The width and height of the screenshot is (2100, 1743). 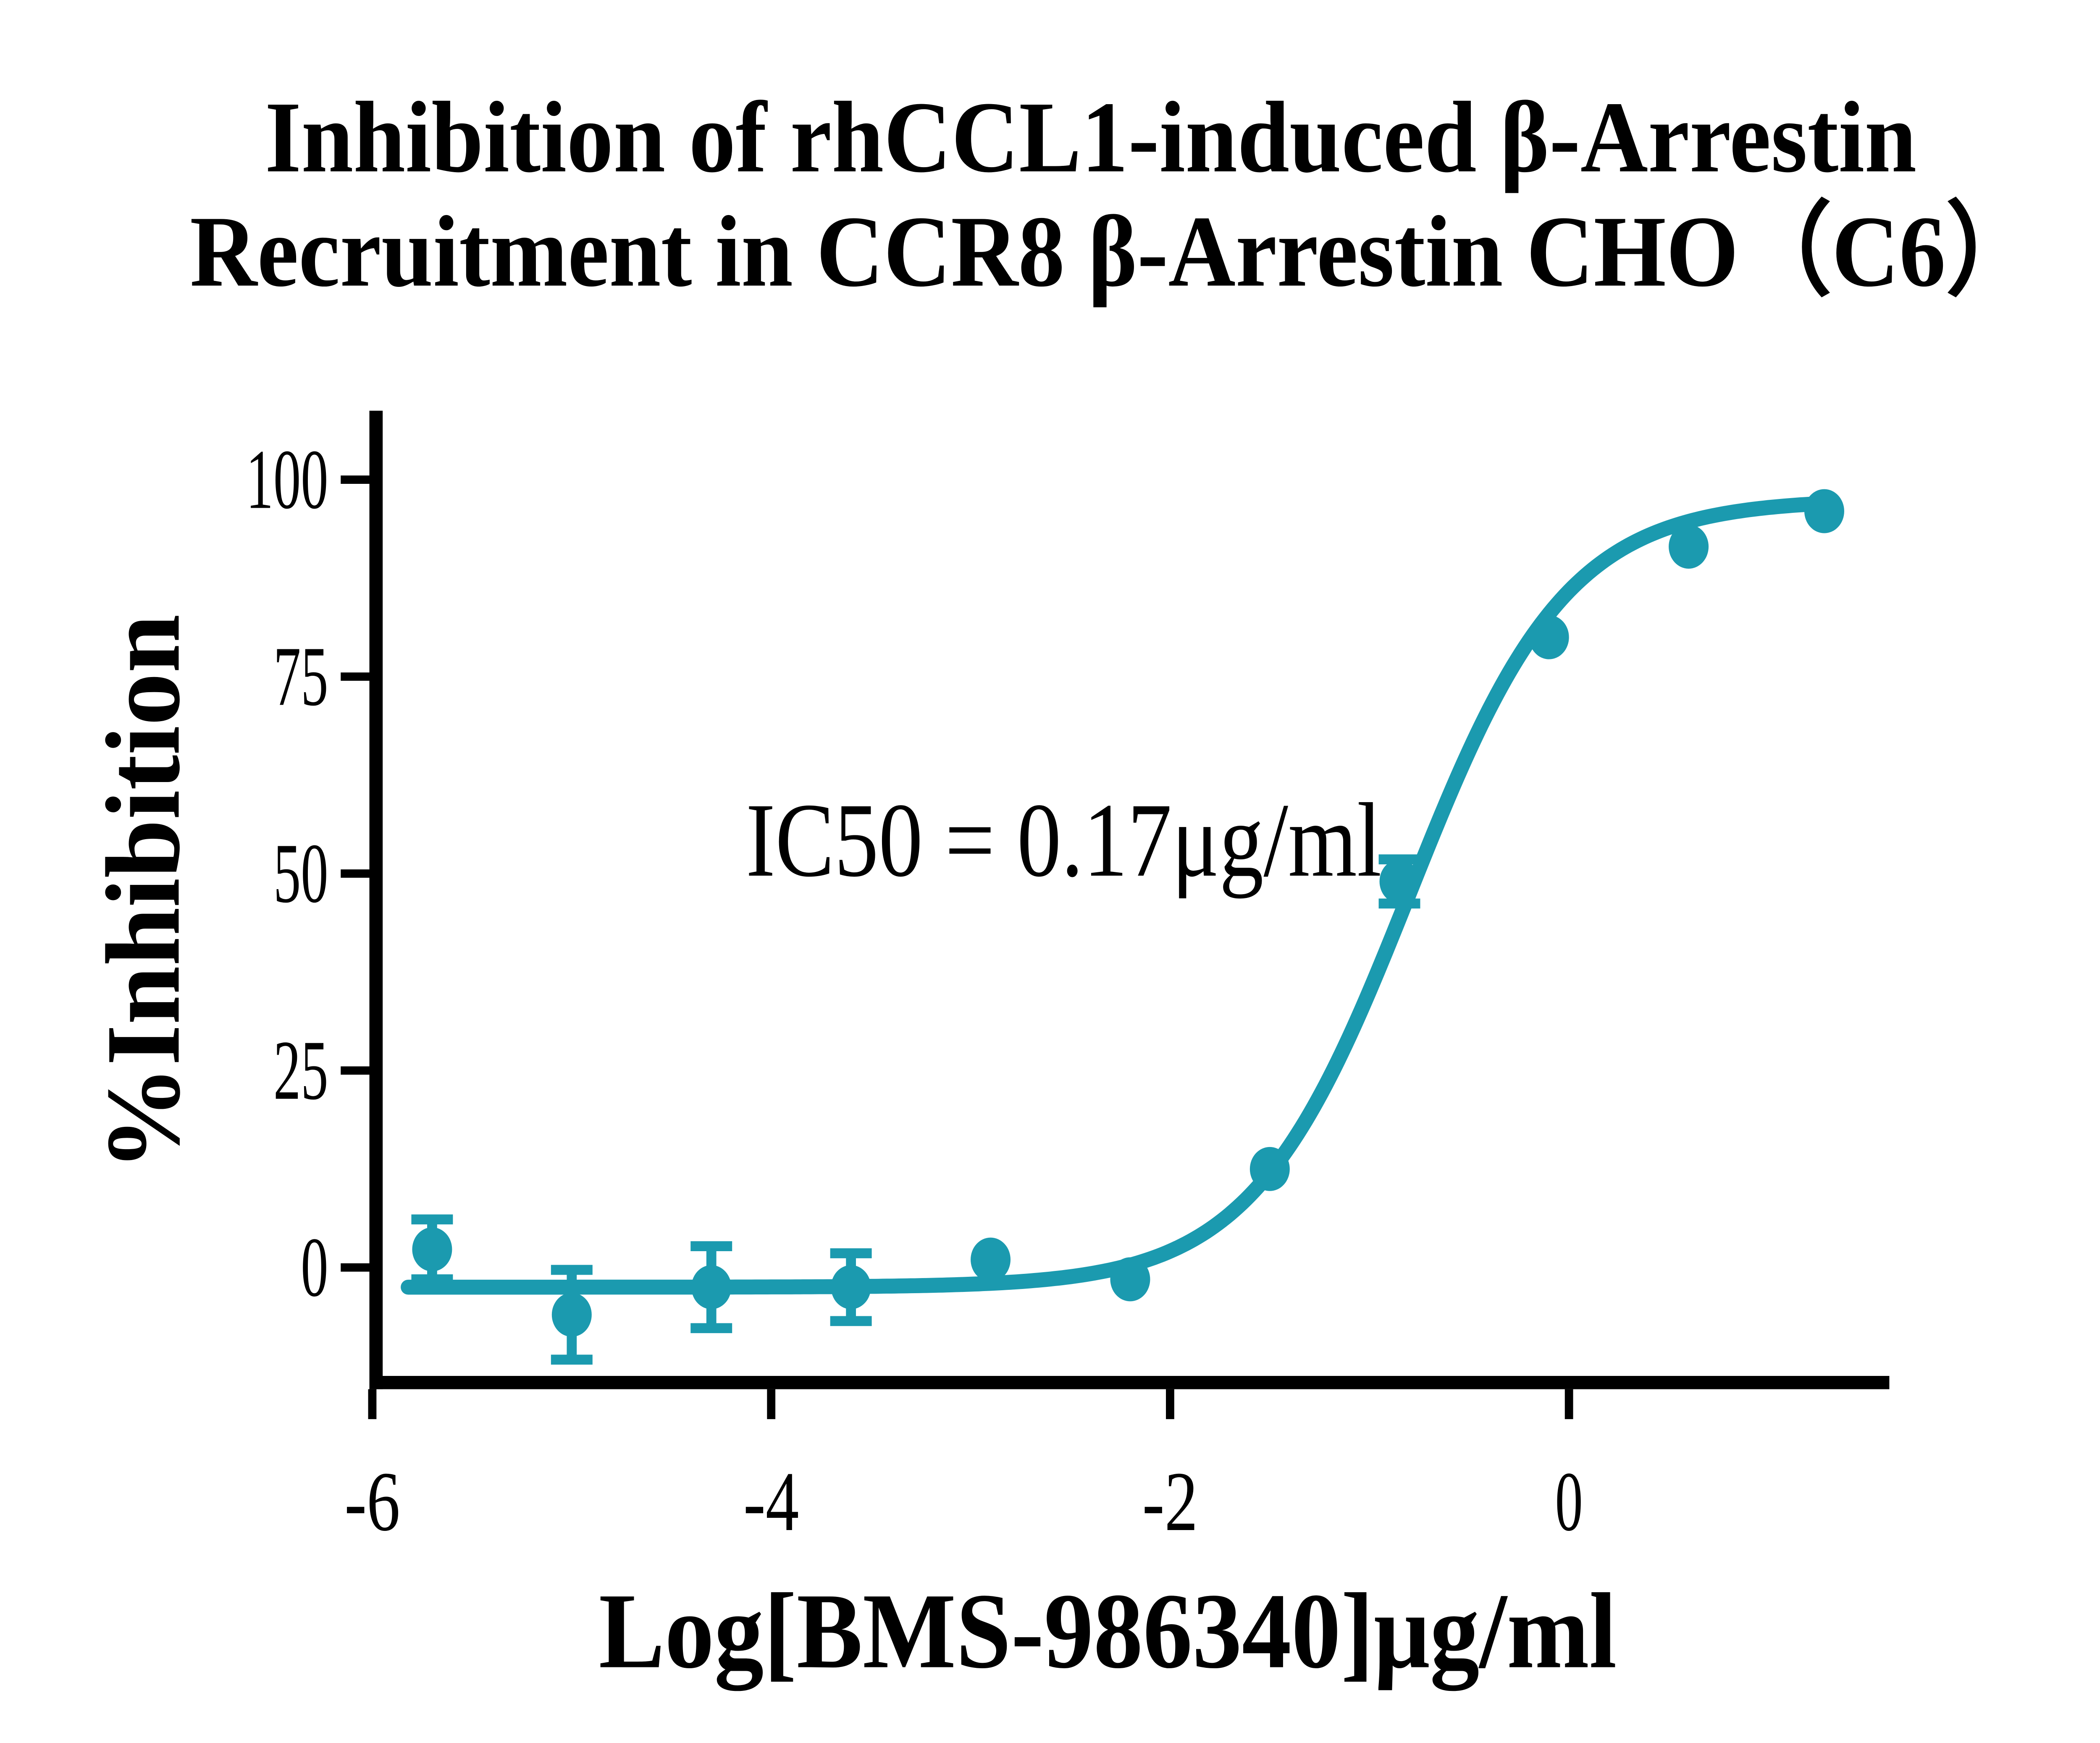 What do you see at coordinates (300, 676) in the screenshot?
I see `y-tick-label: 75` at bounding box center [300, 676].